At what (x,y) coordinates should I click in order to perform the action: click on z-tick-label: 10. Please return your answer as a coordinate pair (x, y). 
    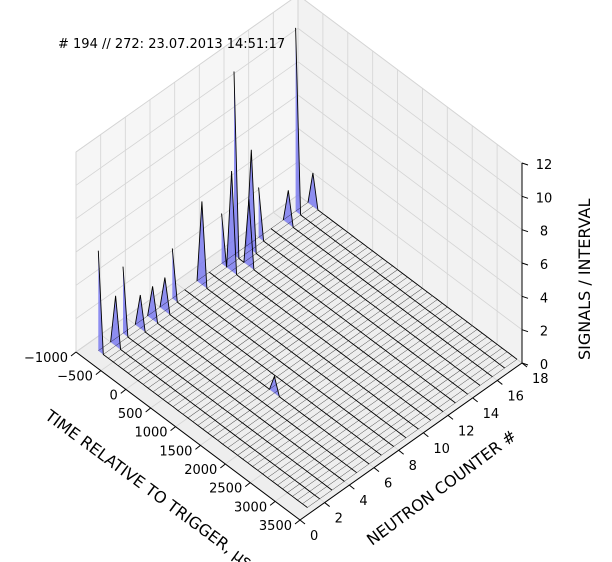
    Looking at the image, I should click on (544, 198).